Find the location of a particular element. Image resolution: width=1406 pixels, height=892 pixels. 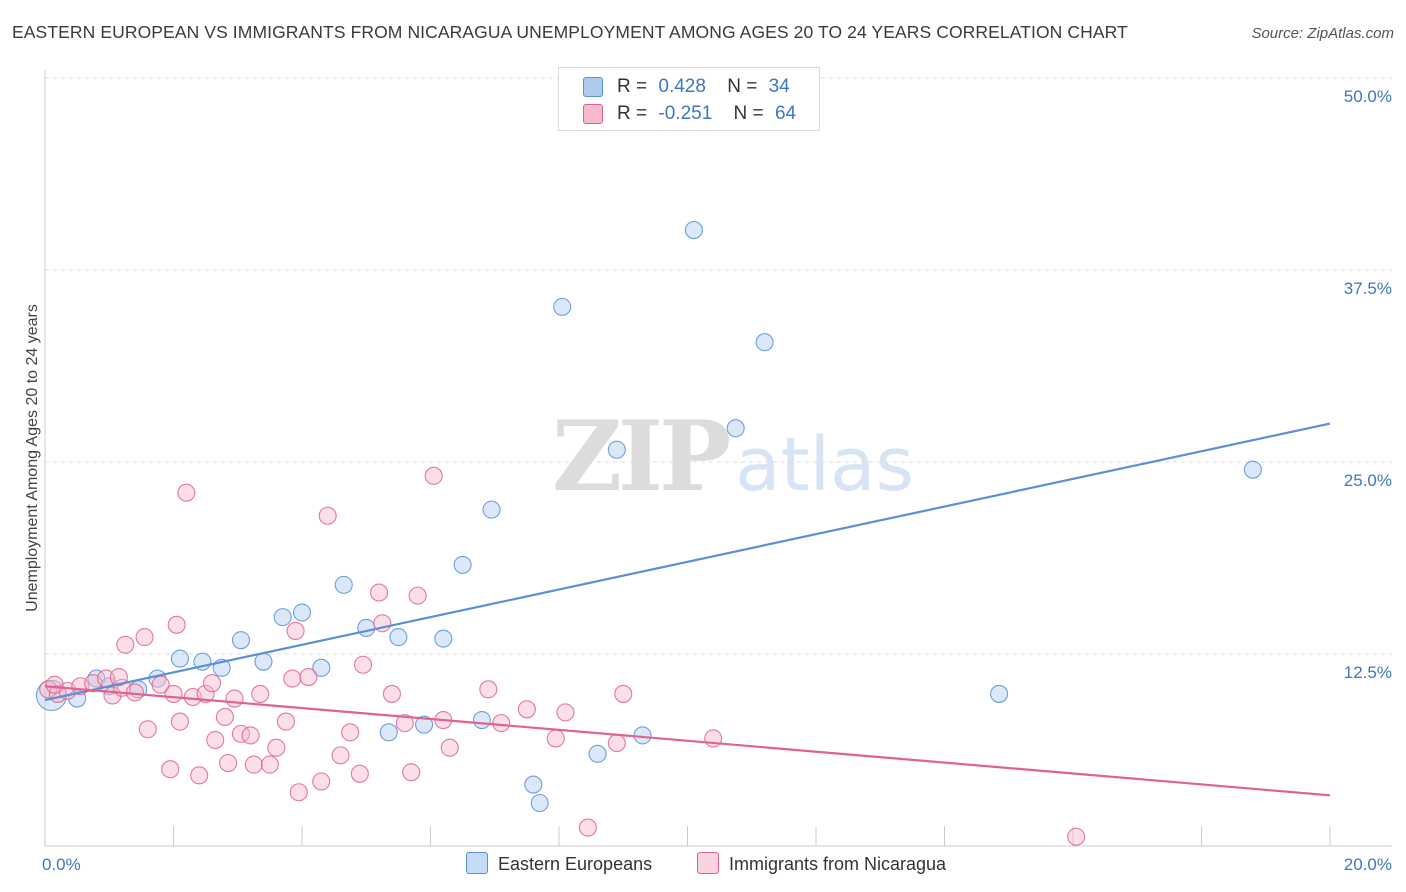

bottom-legend-immigrants-nicaragua: Immigrants from Nicaragua is located at coordinates (821, 863).